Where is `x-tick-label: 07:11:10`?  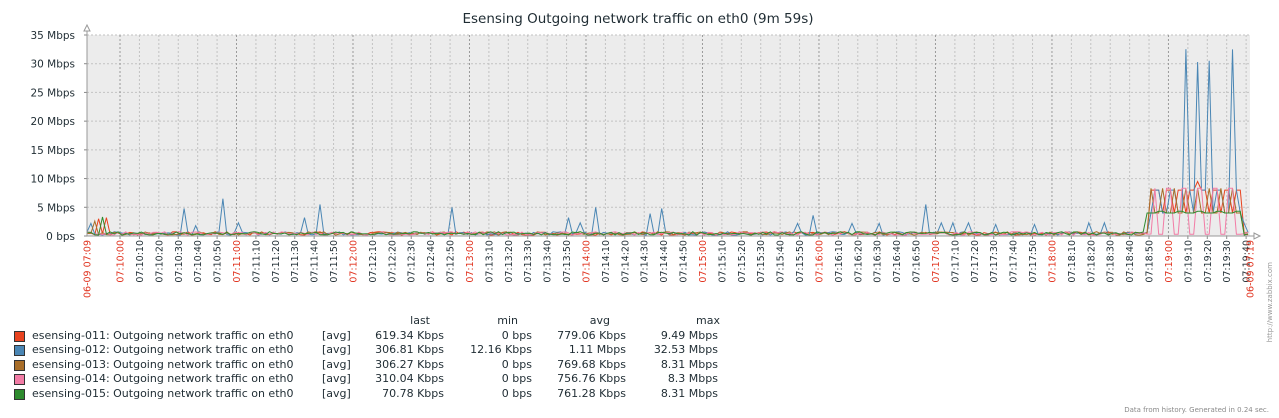
x-tick-label: 07:11:10 is located at coordinates (256, 261).